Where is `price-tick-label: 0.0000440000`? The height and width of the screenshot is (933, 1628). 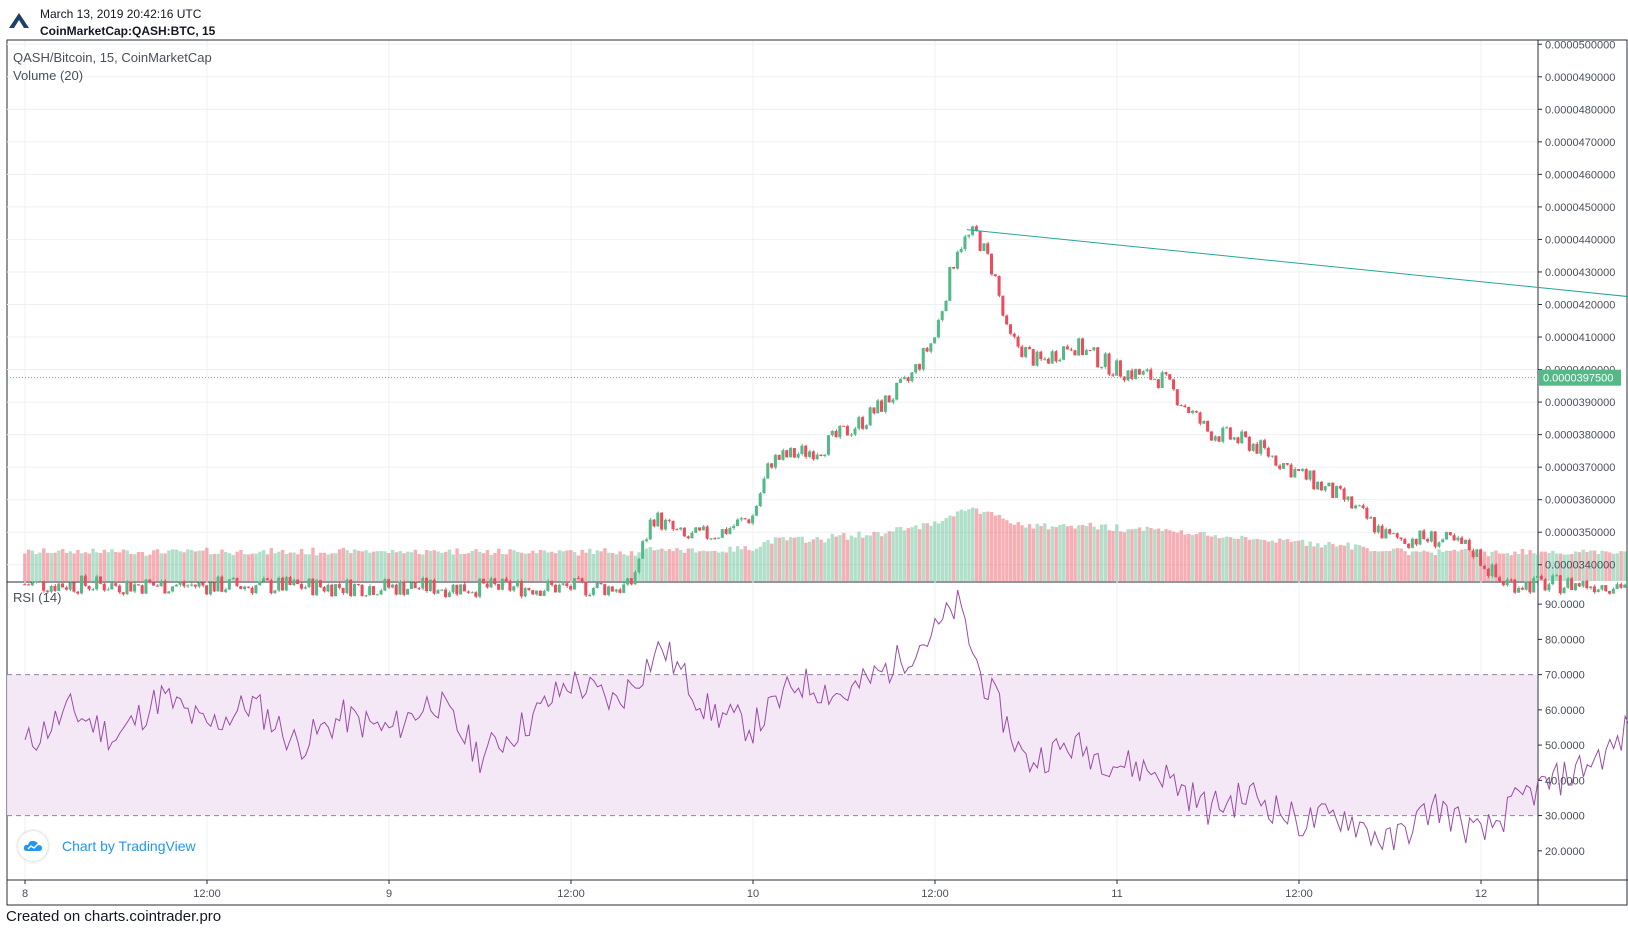
price-tick-label: 0.0000440000 is located at coordinates (1580, 240).